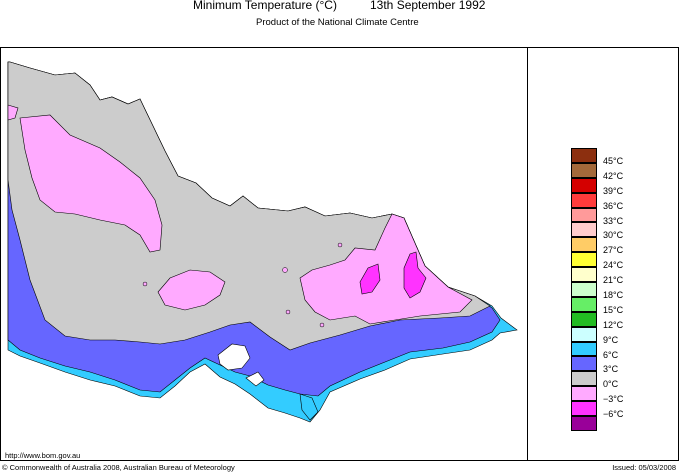  I want to click on title-date: 13th September 1992, so click(428, 6).